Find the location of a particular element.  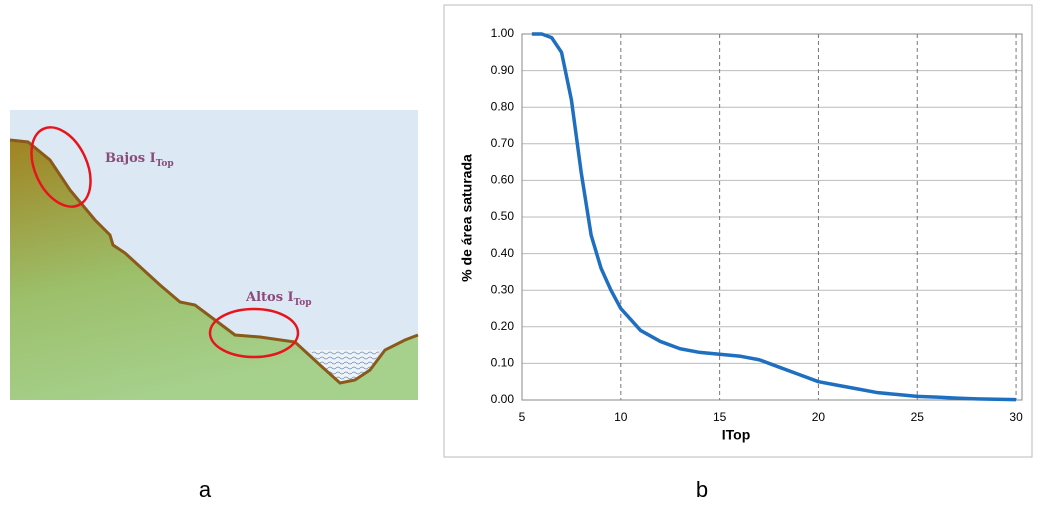

y-tick-label: 0.60 is located at coordinates (503, 180).